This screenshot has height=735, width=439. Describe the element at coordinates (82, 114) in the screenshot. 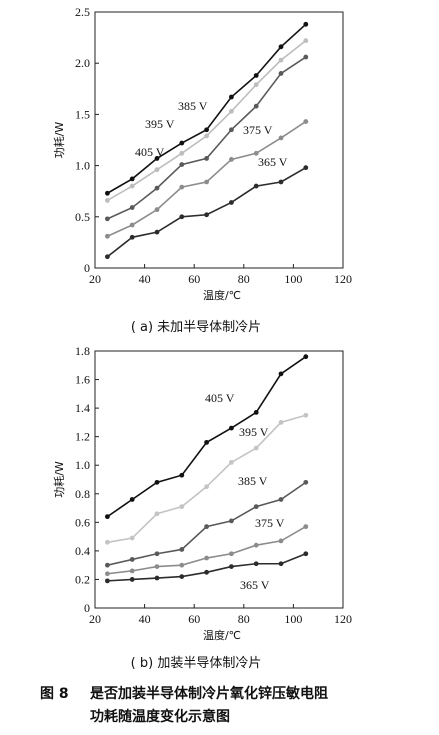

I see `y-tick-label: 1.5` at that location.